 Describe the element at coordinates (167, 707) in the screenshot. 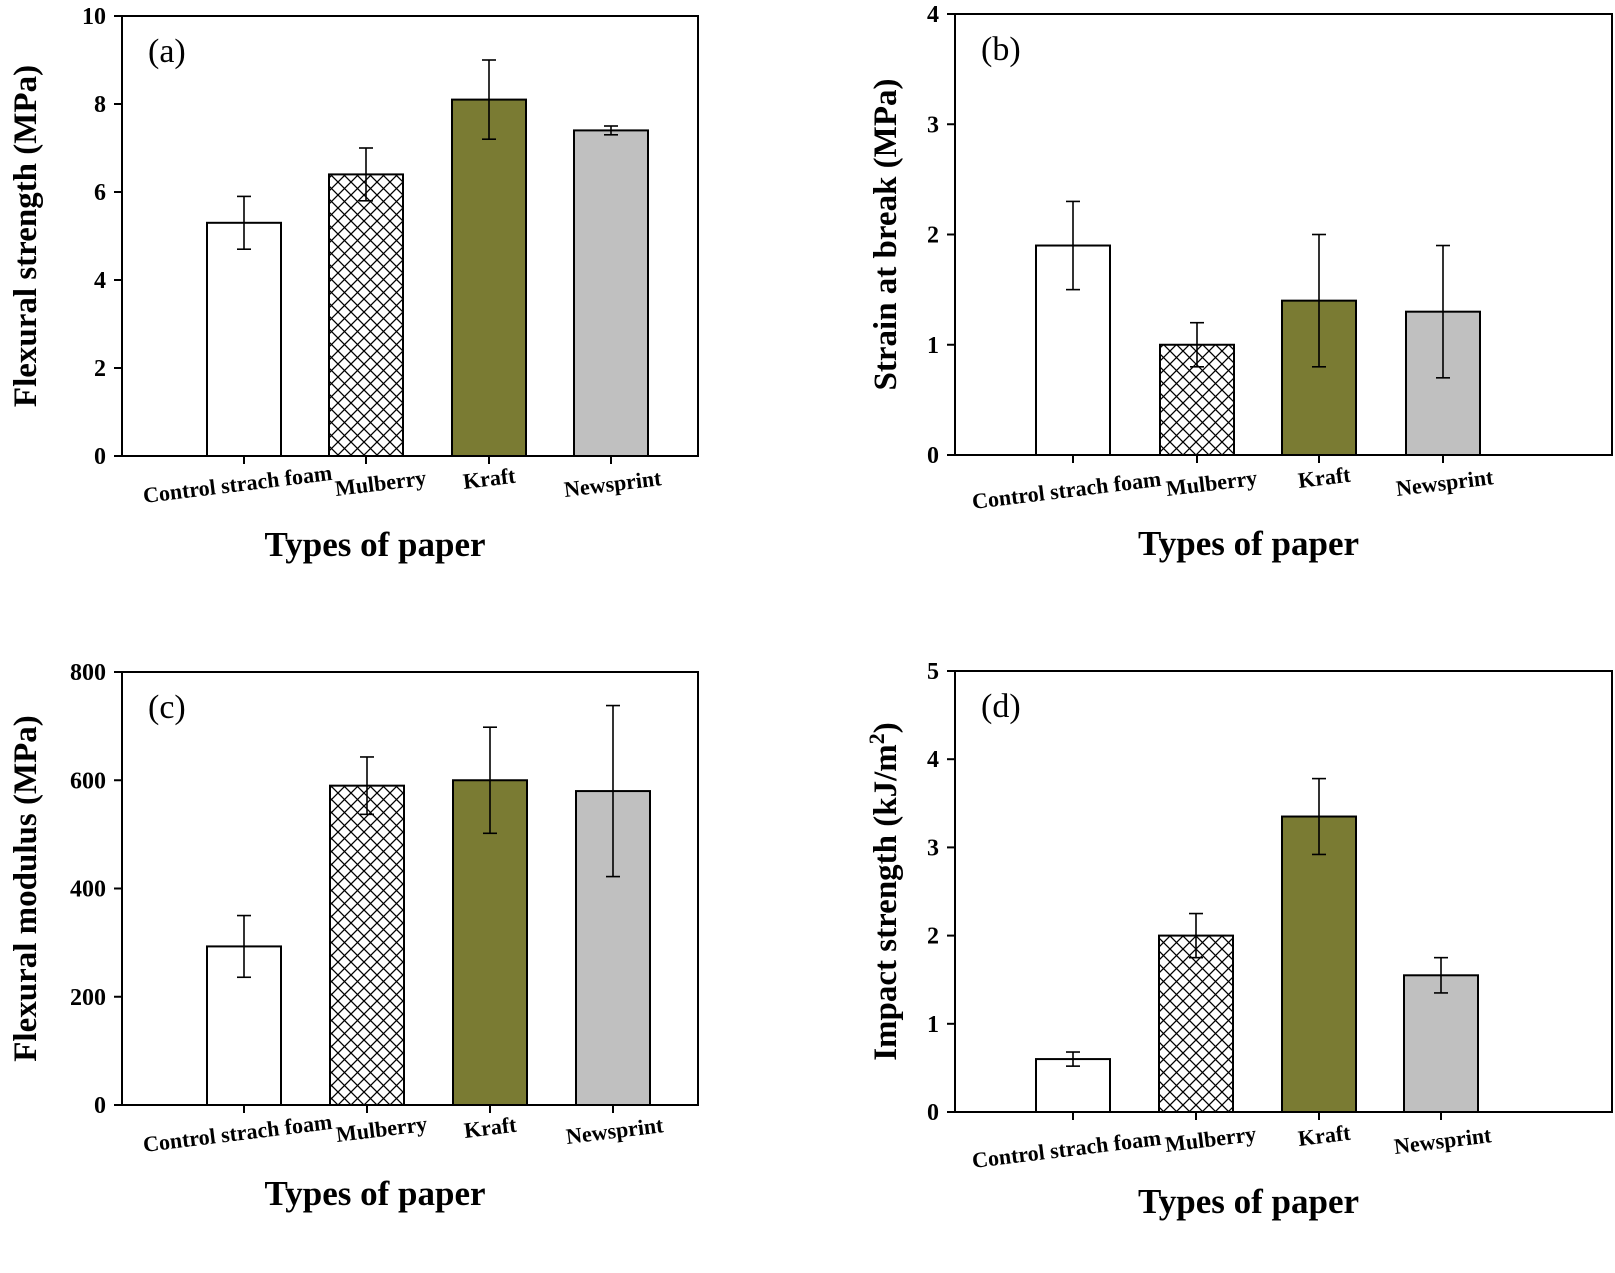

I see `panel-label: (c)` at that location.